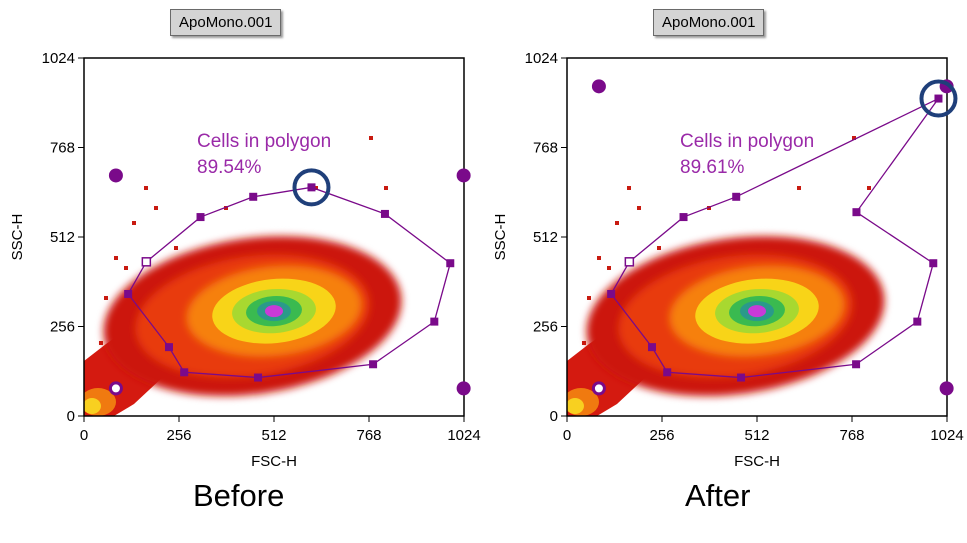  Describe the element at coordinates (229, 167) in the screenshot. I see `gate-percent: 89.54%` at that location.